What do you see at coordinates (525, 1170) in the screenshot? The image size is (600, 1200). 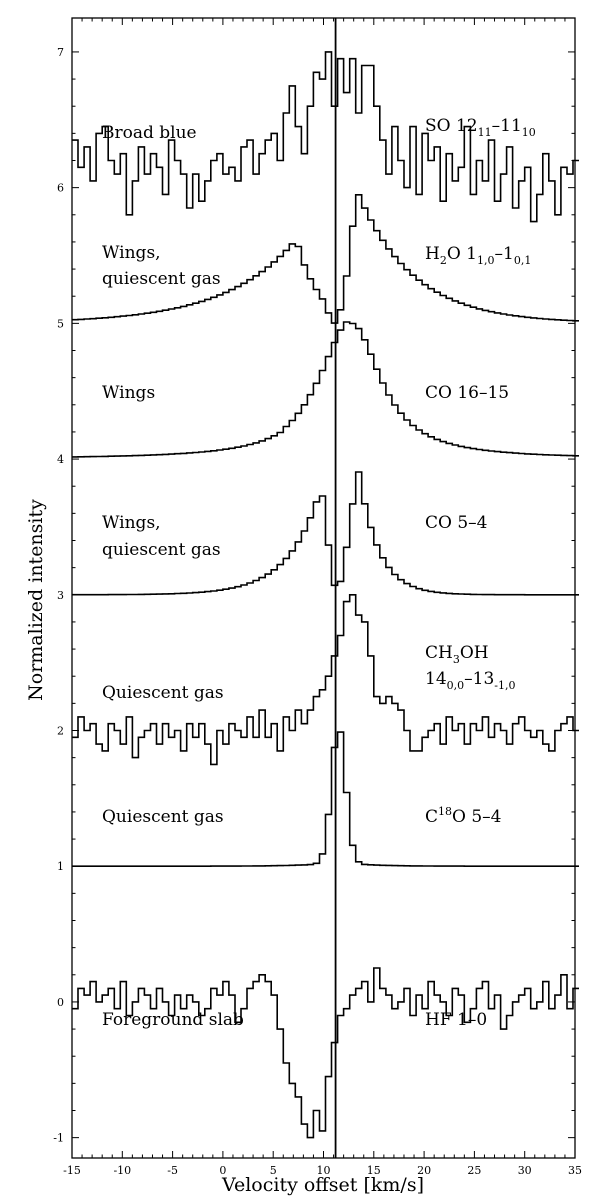 I see `x-tick-label: 30` at bounding box center [525, 1170].